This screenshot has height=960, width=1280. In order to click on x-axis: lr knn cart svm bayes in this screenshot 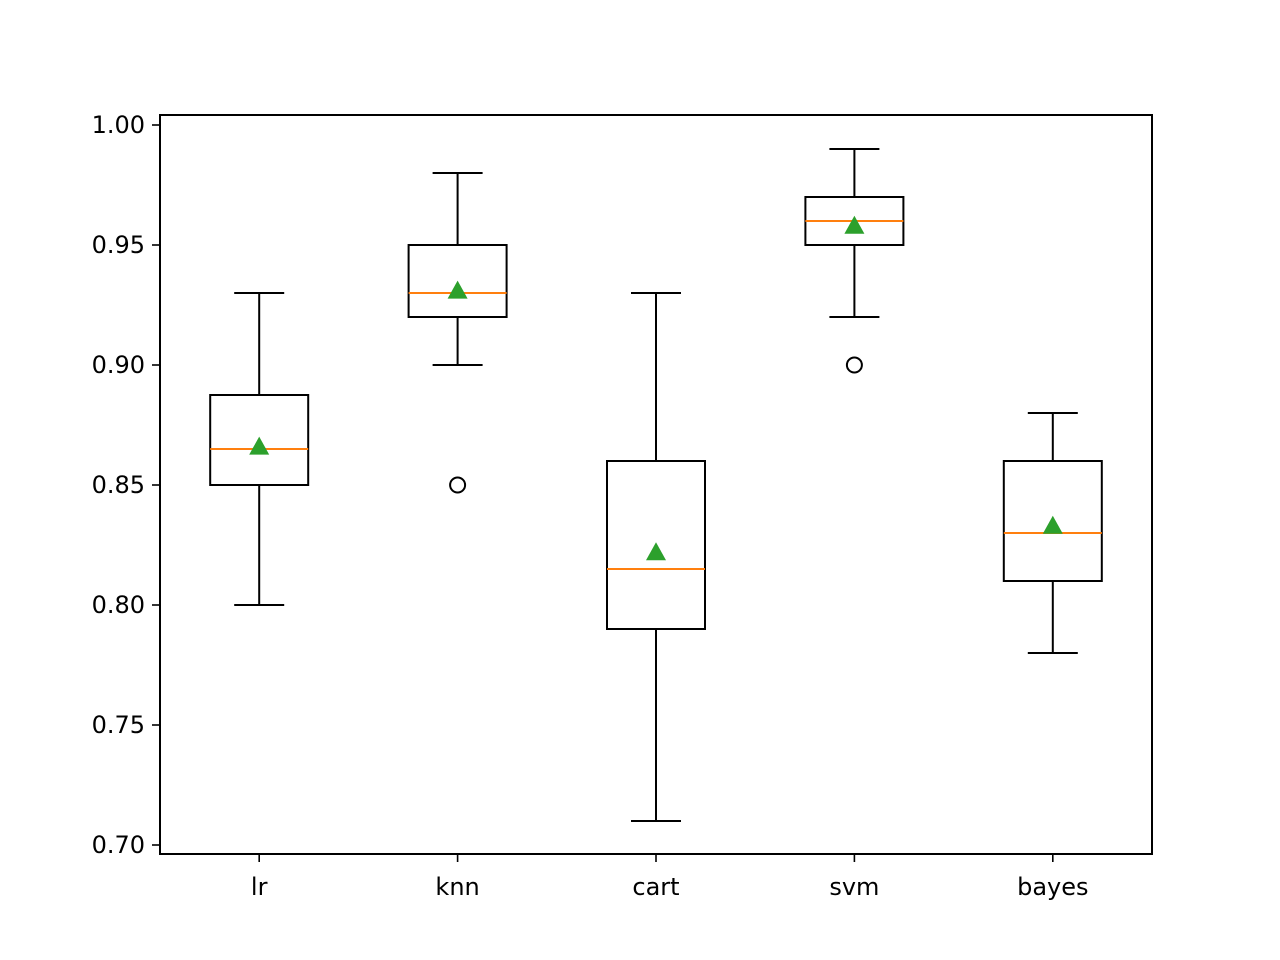, I will do `click(670, 877)`.